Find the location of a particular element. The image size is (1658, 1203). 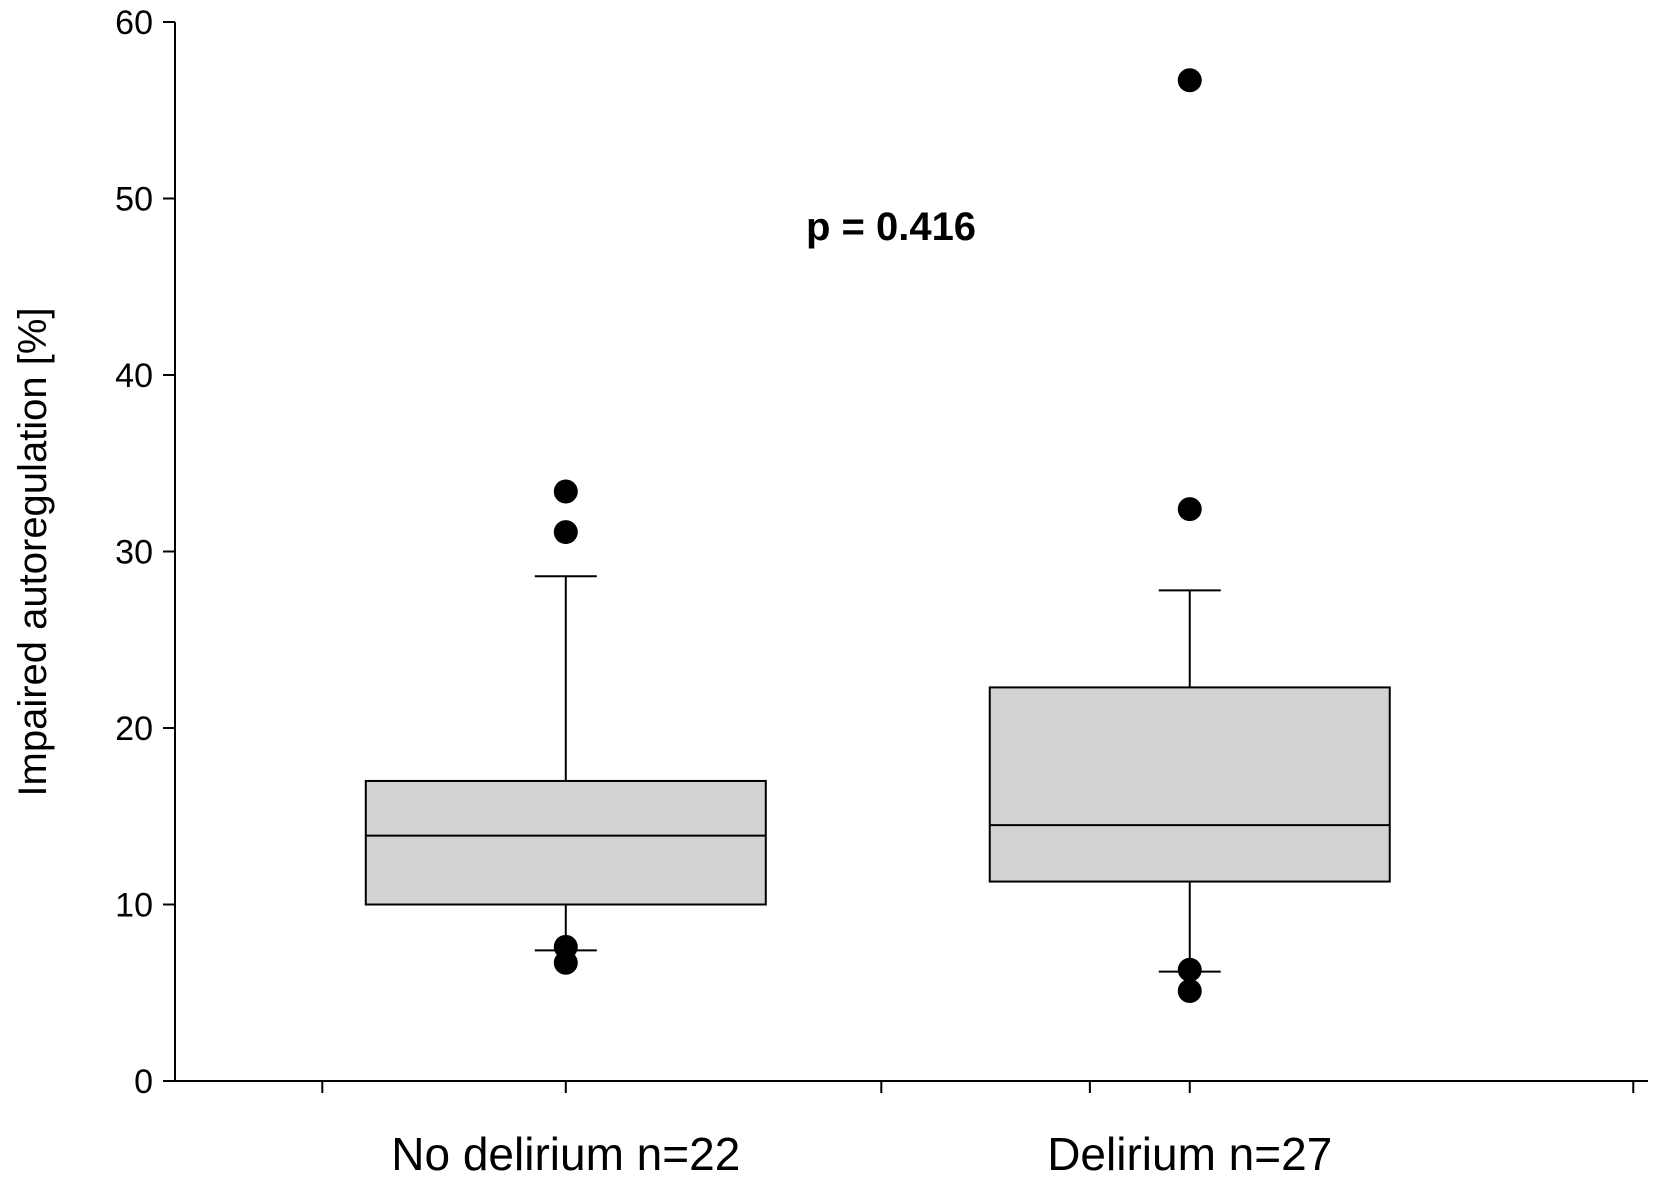

category-label: No delirium n=22 is located at coordinates (565, 1154).